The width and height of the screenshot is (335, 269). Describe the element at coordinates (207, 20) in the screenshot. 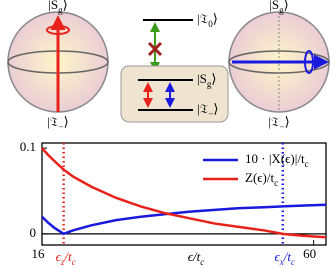

I see `ket-label: |𝔗0⟩` at that location.